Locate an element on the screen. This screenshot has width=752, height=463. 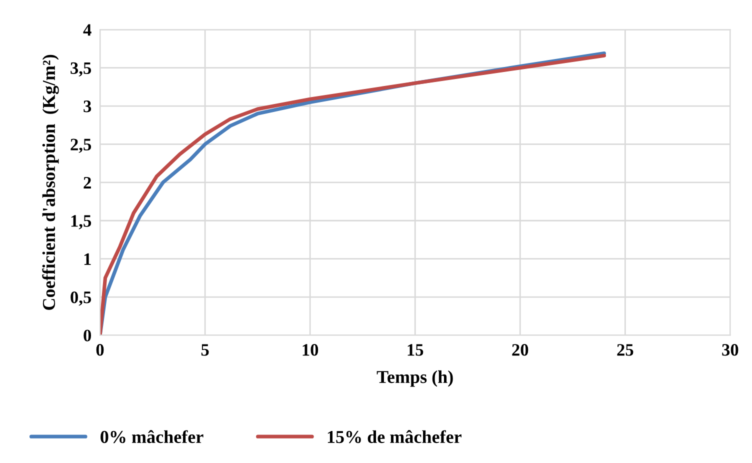
legend-label: 0% mâchefer is located at coordinates (152, 437).